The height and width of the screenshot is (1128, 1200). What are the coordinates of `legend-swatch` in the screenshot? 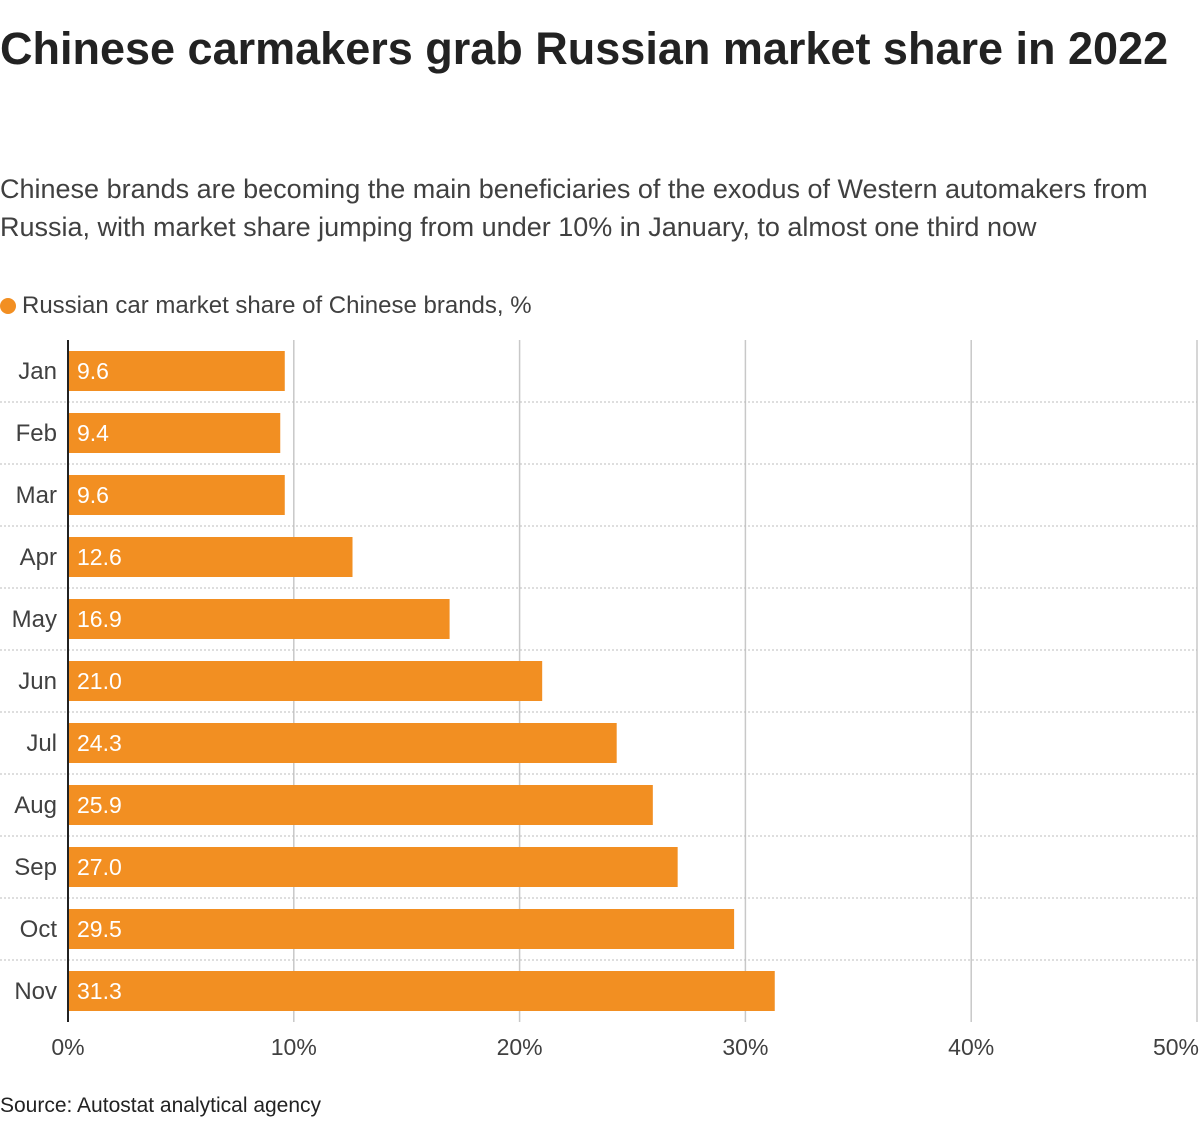 It's located at (8, 306).